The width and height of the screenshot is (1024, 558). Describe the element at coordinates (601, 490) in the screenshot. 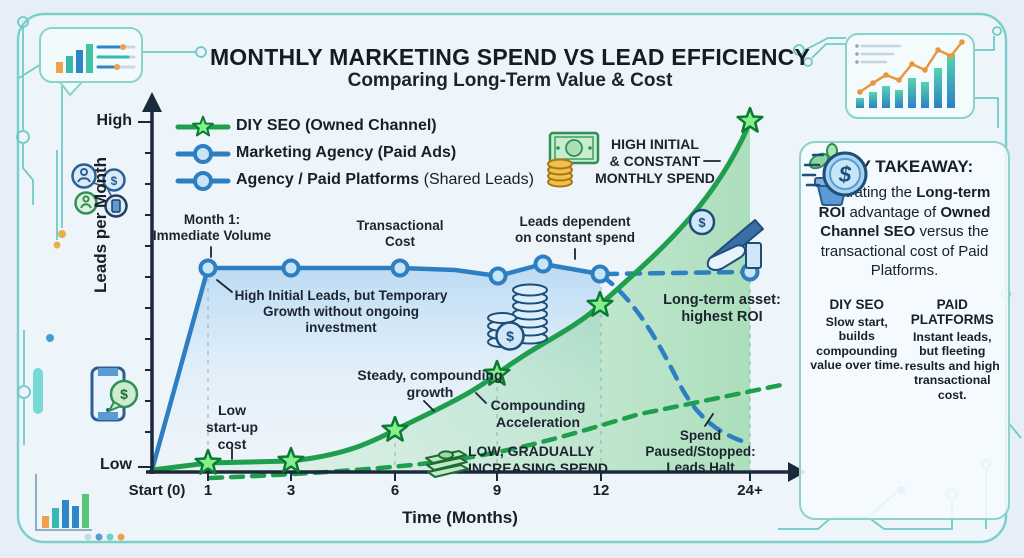

I see `x-tick-12: 12` at that location.